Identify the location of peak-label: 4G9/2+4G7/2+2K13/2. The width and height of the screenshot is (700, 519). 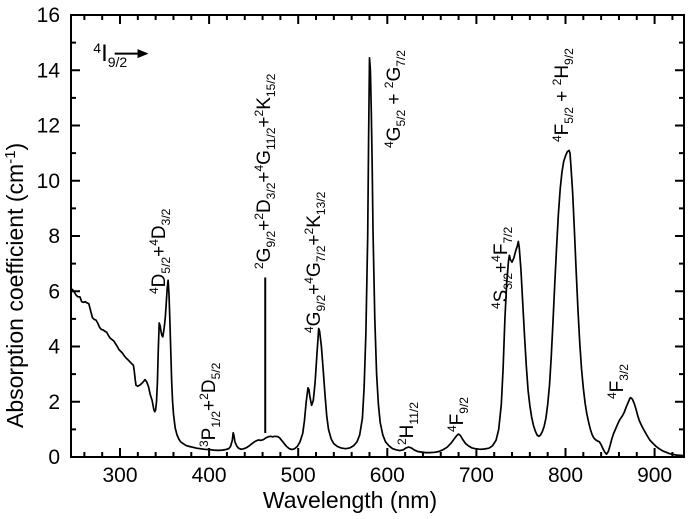
(314, 262).